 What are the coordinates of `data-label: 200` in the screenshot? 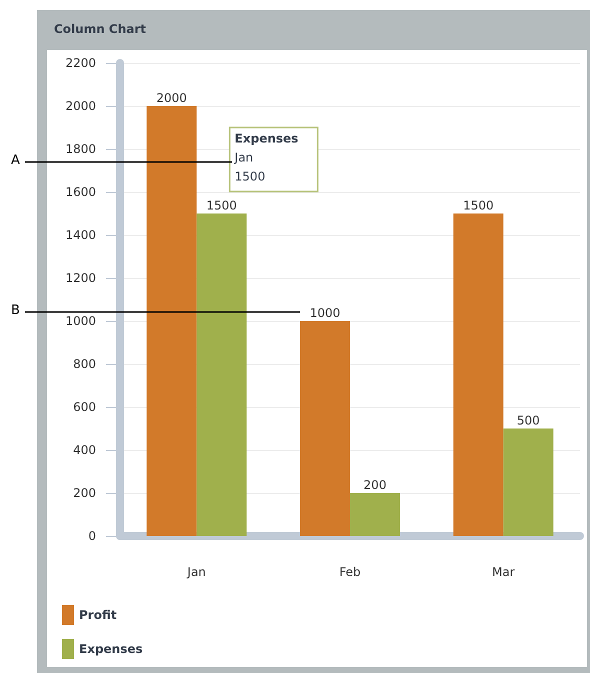 It's located at (375, 485).